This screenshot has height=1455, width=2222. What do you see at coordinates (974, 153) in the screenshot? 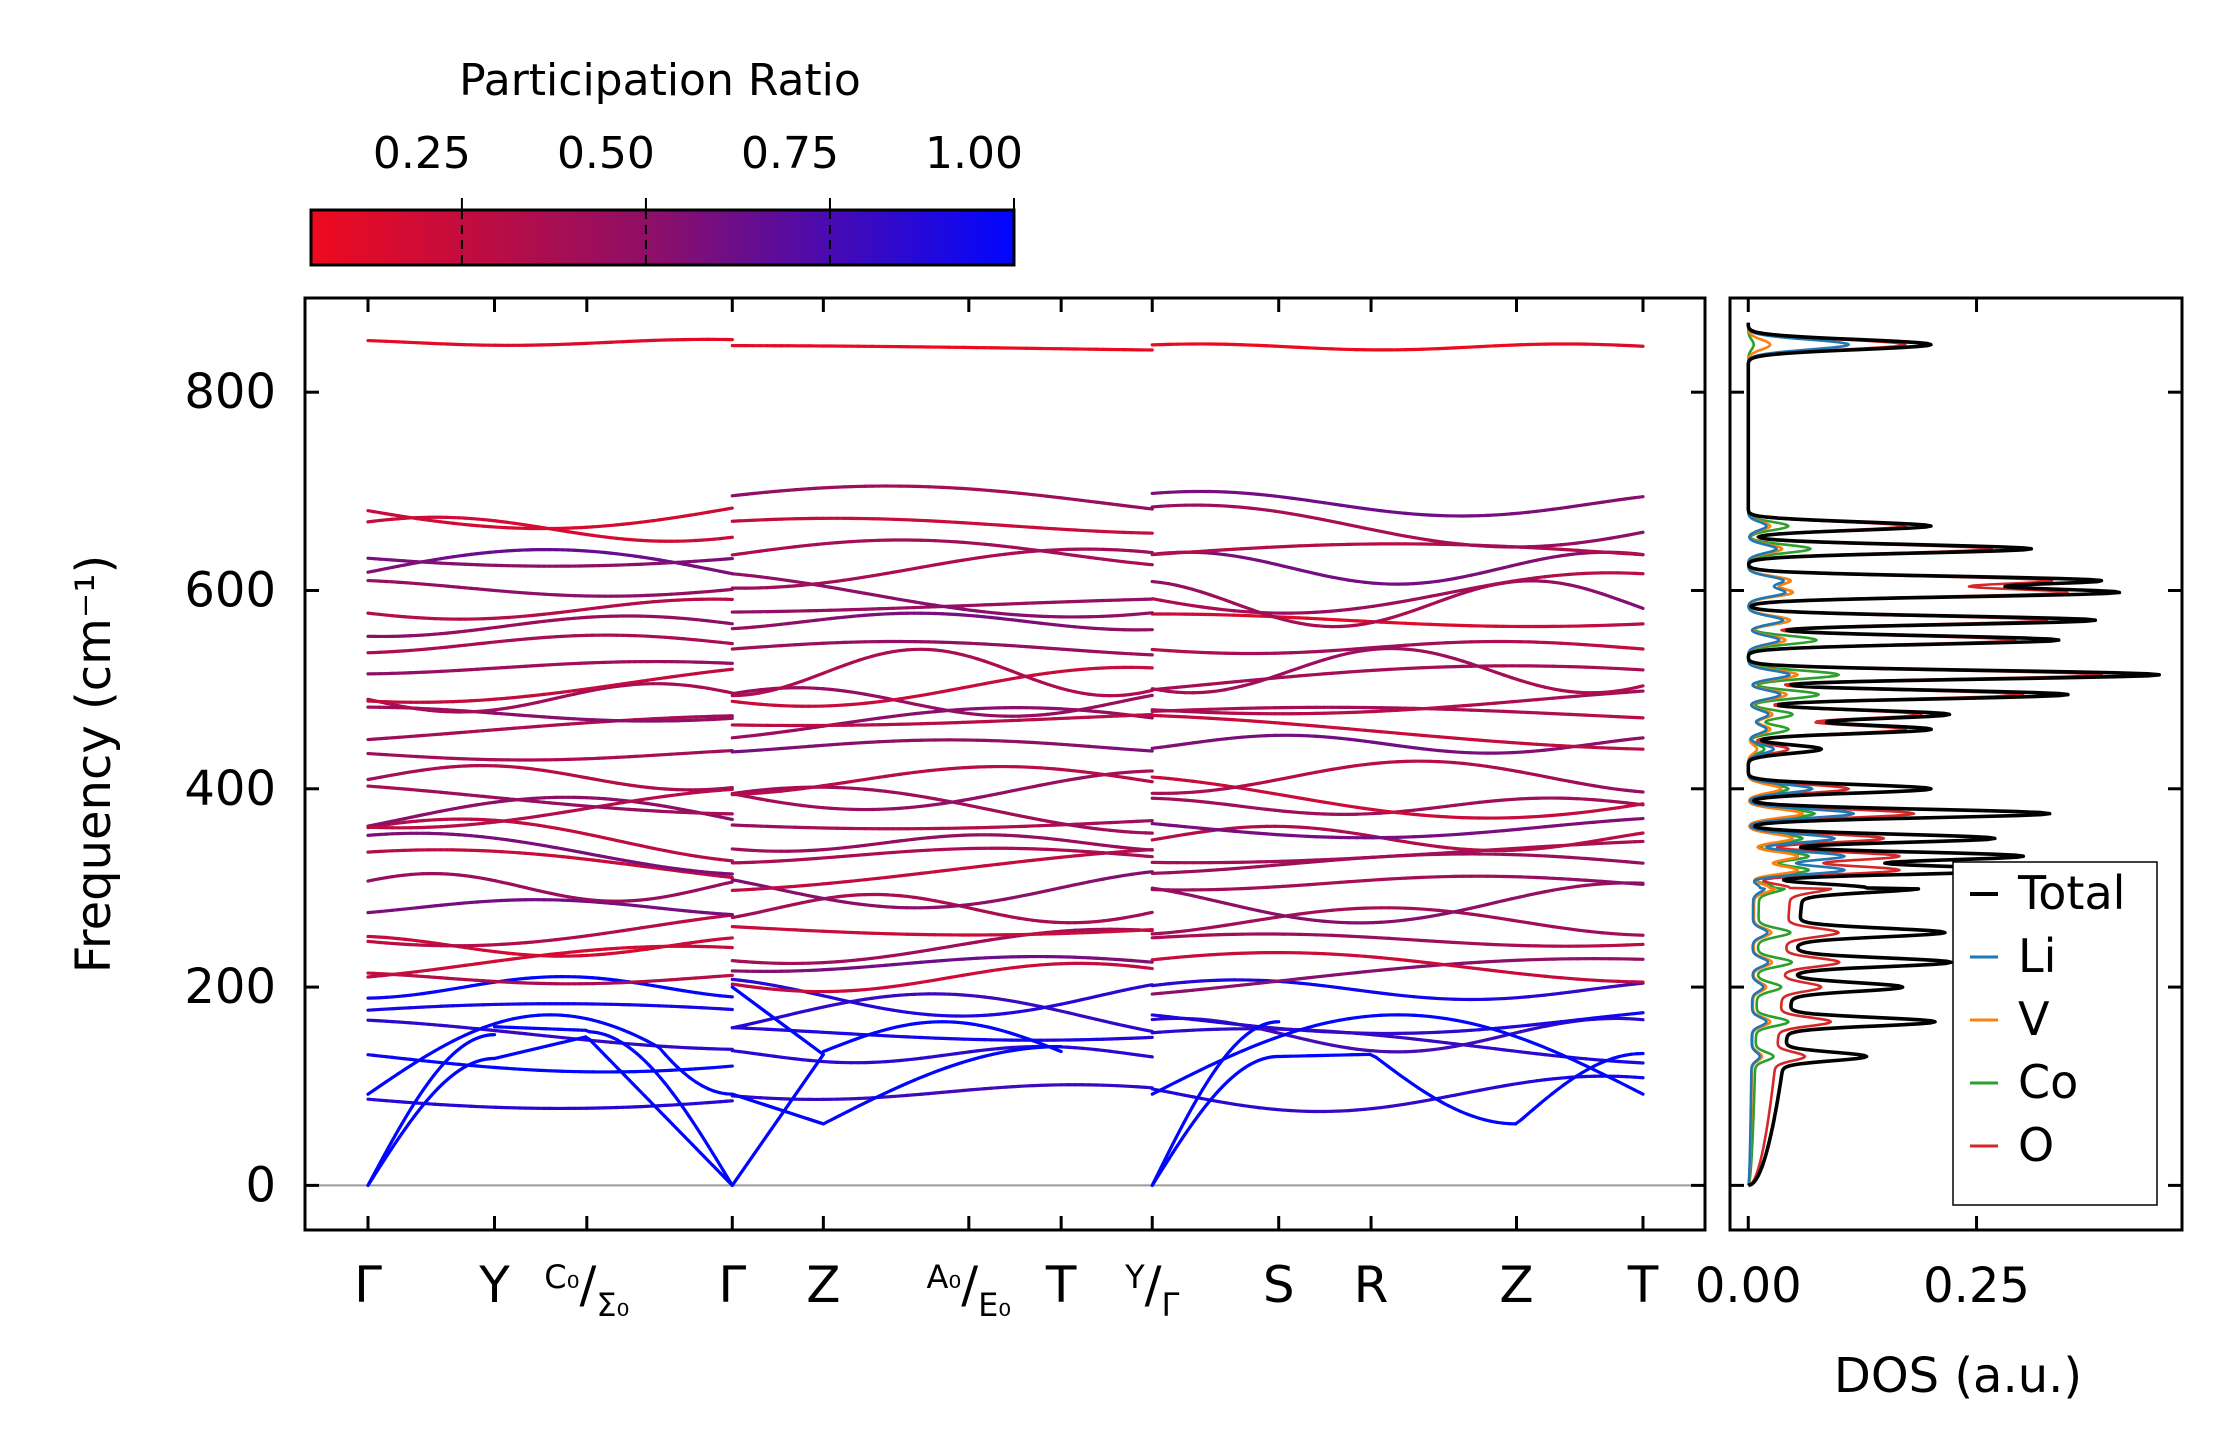
I see `colorbar-tick-label: 1.00` at bounding box center [974, 153].